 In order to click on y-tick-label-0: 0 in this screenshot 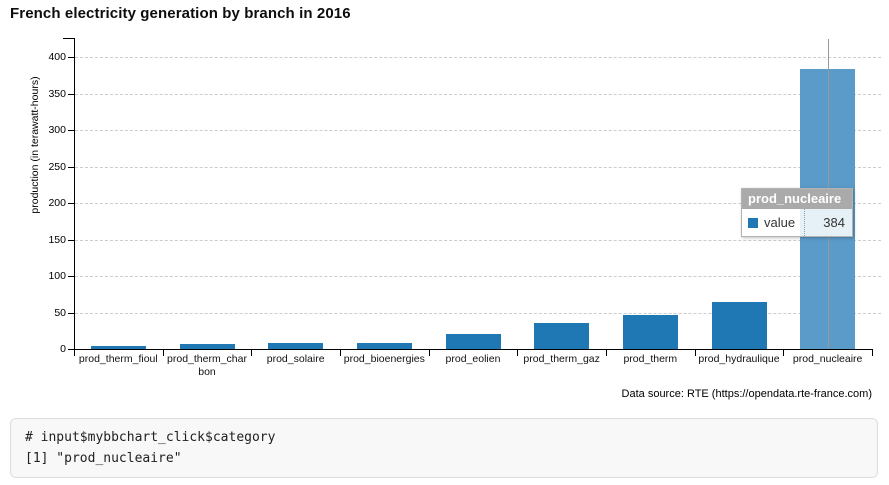, I will do `click(63, 349)`.